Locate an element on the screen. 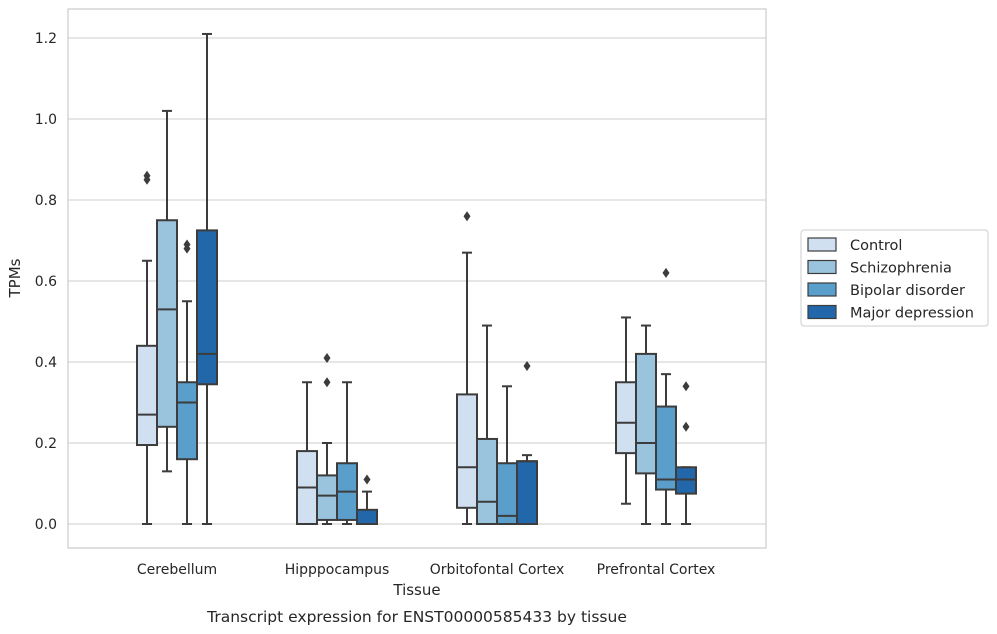 The width and height of the screenshot is (997, 634). y-tick-label: 1.2 is located at coordinates (46, 39).